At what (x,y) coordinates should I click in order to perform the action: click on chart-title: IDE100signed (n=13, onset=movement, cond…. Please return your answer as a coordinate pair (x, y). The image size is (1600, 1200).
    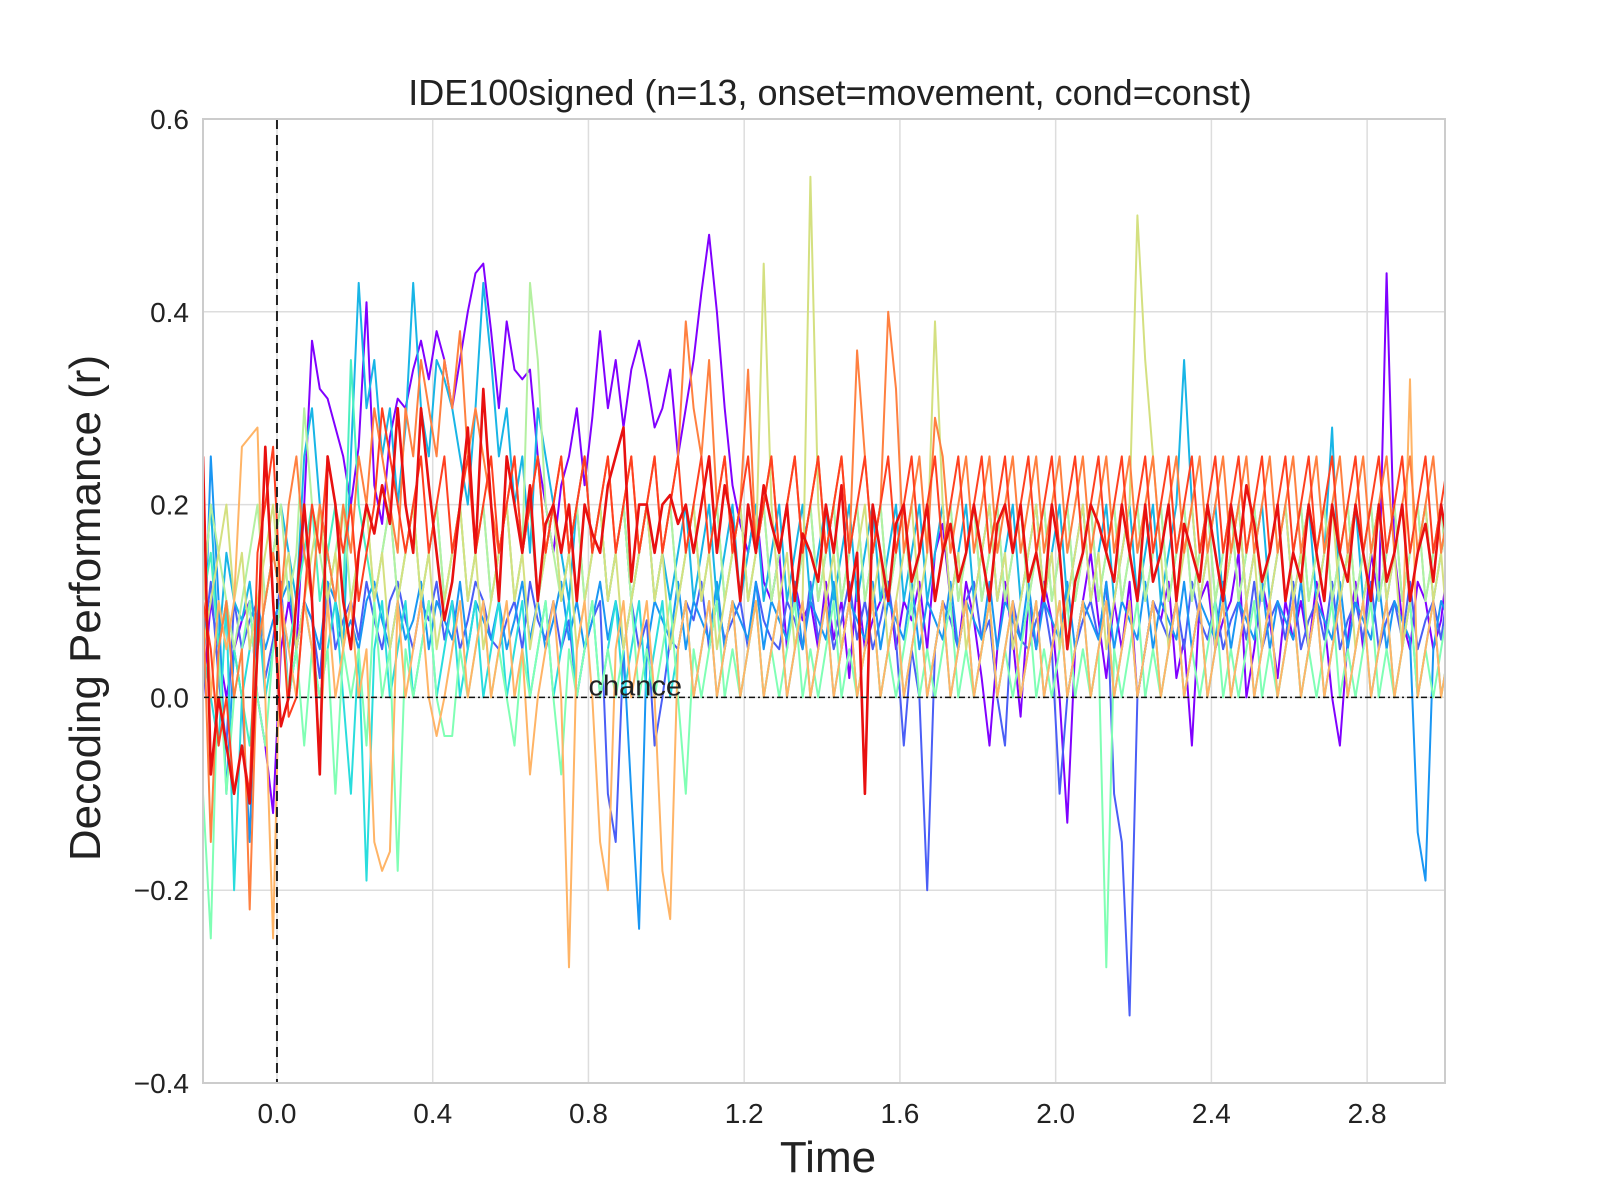
    Looking at the image, I should click on (830, 92).